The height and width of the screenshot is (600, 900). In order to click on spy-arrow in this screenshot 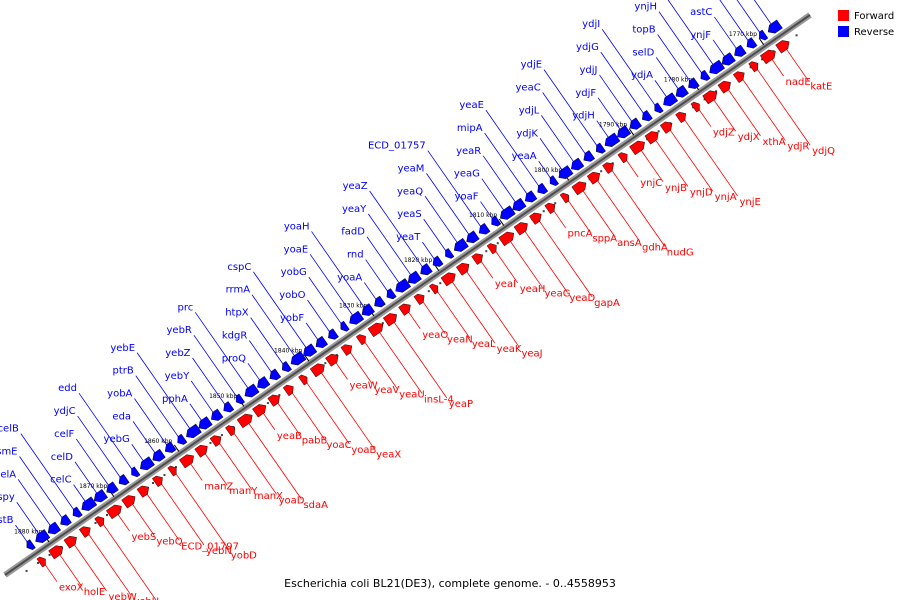, I will do `click(43, 536)`.